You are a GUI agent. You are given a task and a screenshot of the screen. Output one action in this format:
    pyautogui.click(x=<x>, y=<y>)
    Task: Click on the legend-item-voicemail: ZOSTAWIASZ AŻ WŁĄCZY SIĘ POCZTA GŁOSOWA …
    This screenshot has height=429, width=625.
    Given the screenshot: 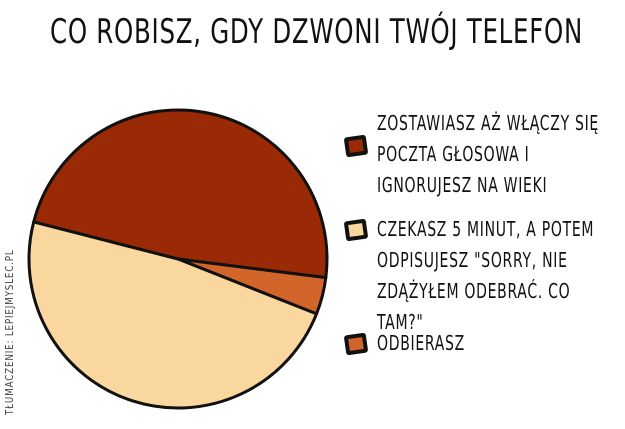 What is the action you would take?
    pyautogui.click(x=484, y=154)
    